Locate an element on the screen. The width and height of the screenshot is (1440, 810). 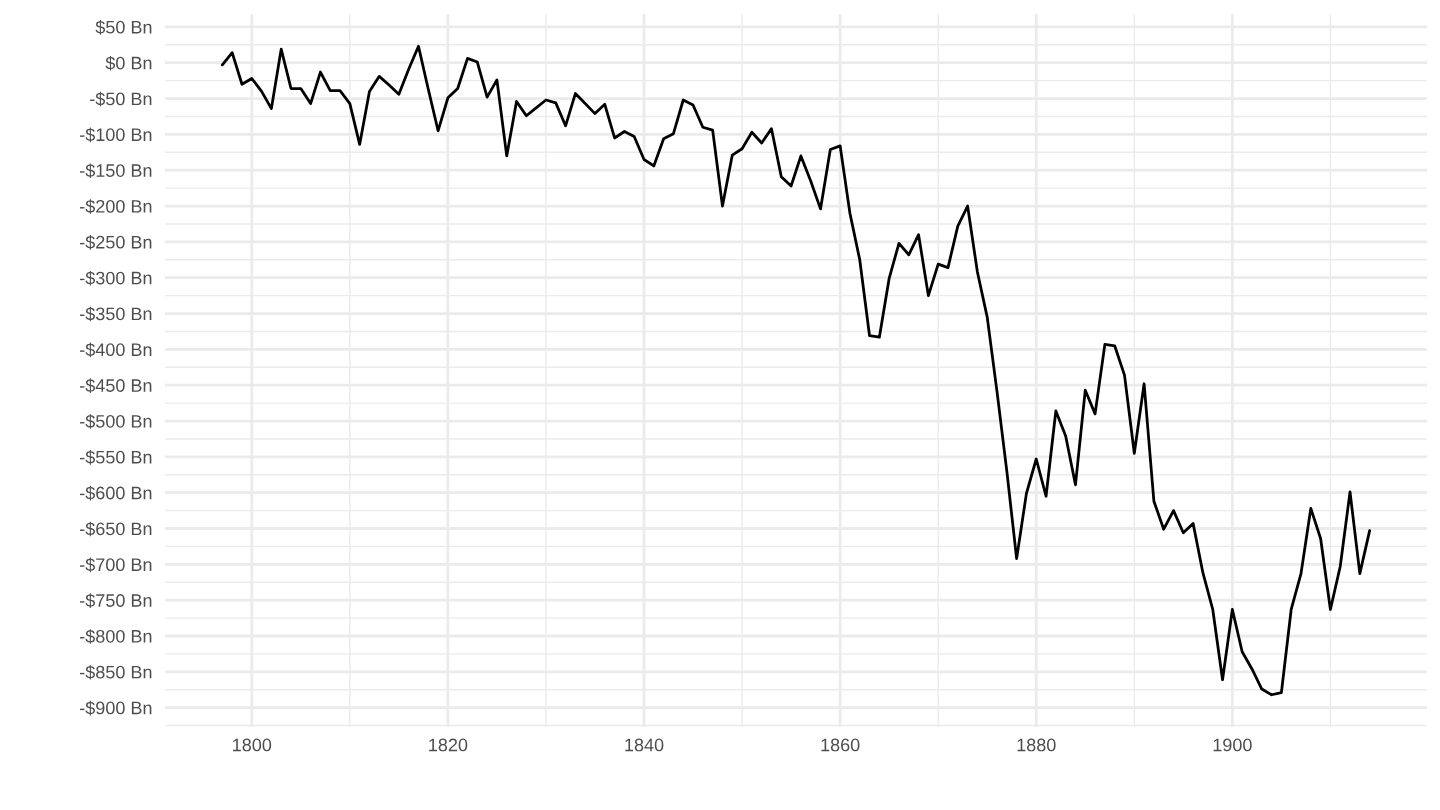
x-tick-label: 1800 is located at coordinates (252, 745).